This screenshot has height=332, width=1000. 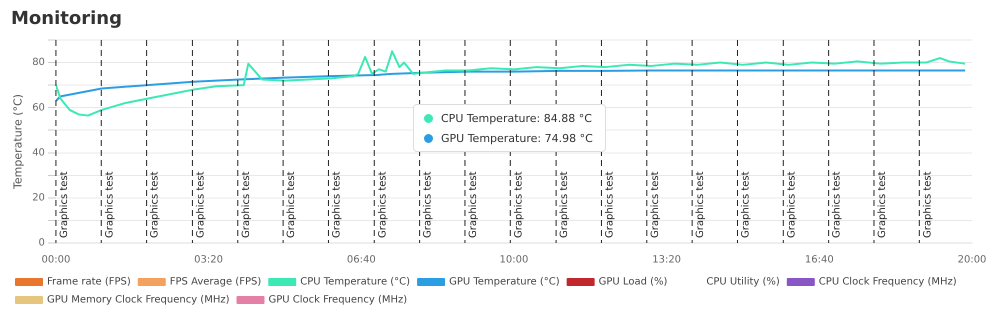 What do you see at coordinates (56, 260) in the screenshot?
I see `x-tick-label: 00:00` at bounding box center [56, 260].